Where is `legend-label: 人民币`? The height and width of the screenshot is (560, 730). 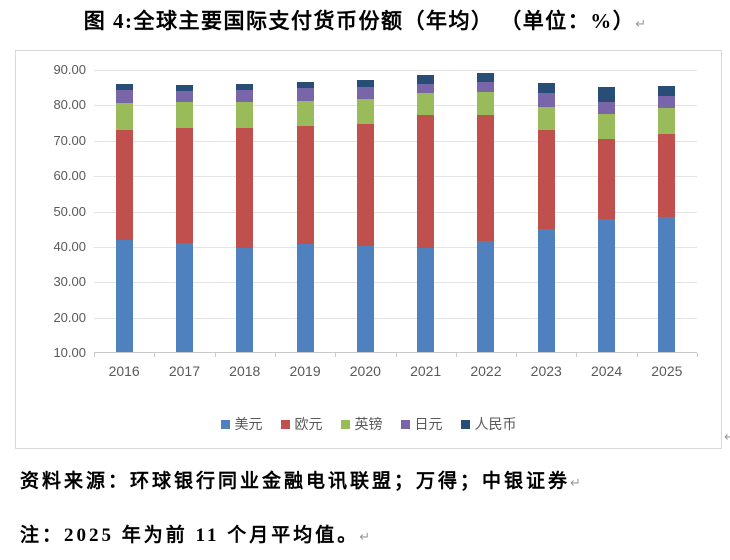 legend-label: 人民币 is located at coordinates (495, 424).